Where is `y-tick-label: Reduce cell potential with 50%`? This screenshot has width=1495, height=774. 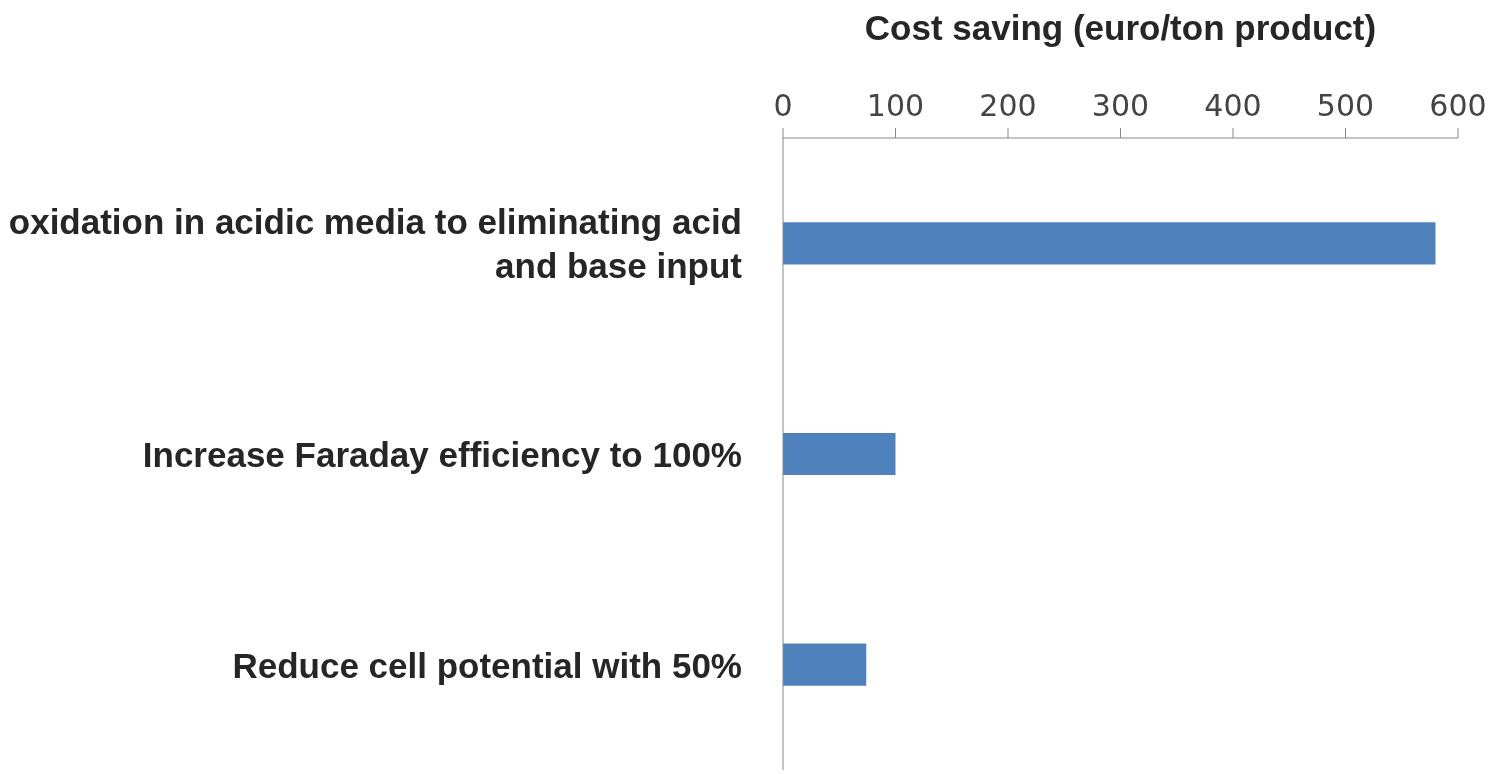
y-tick-label: Reduce cell potential with 50% is located at coordinates (487, 665).